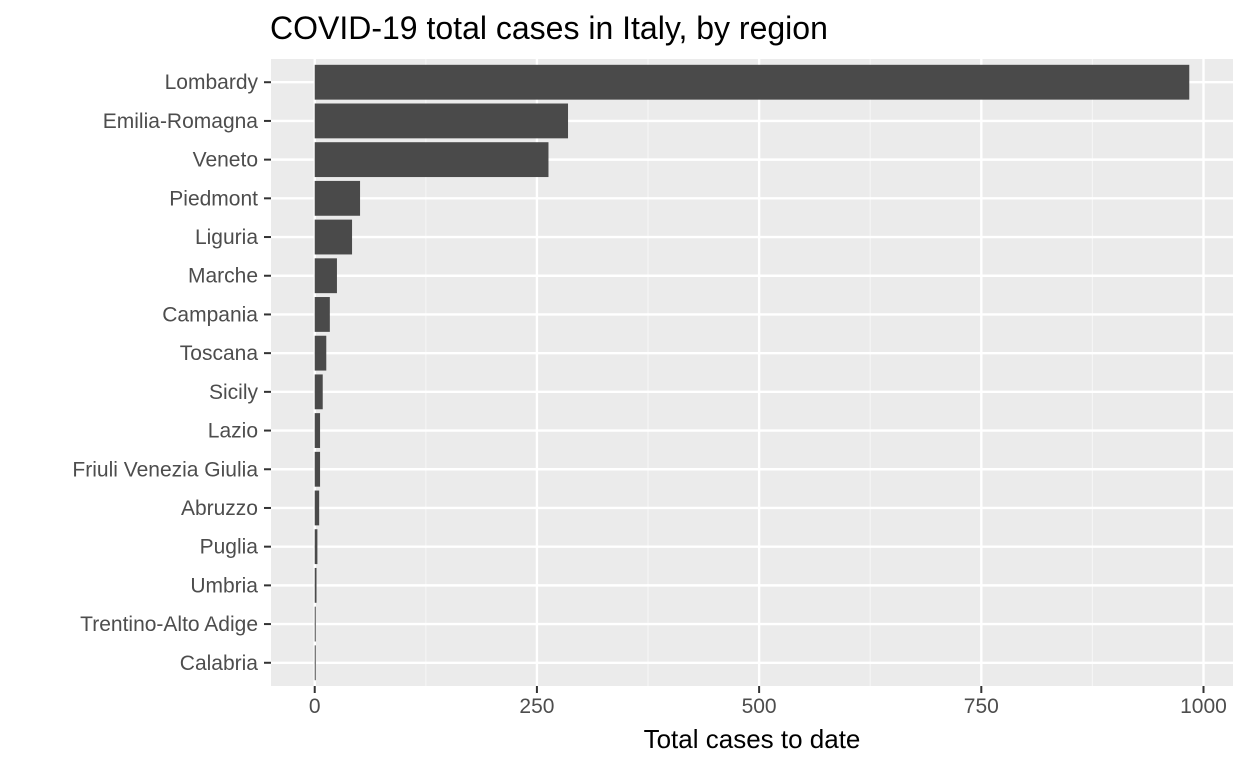 The height and width of the screenshot is (773, 1248). What do you see at coordinates (229, 547) in the screenshot?
I see `y-tick-label: Puglia` at bounding box center [229, 547].